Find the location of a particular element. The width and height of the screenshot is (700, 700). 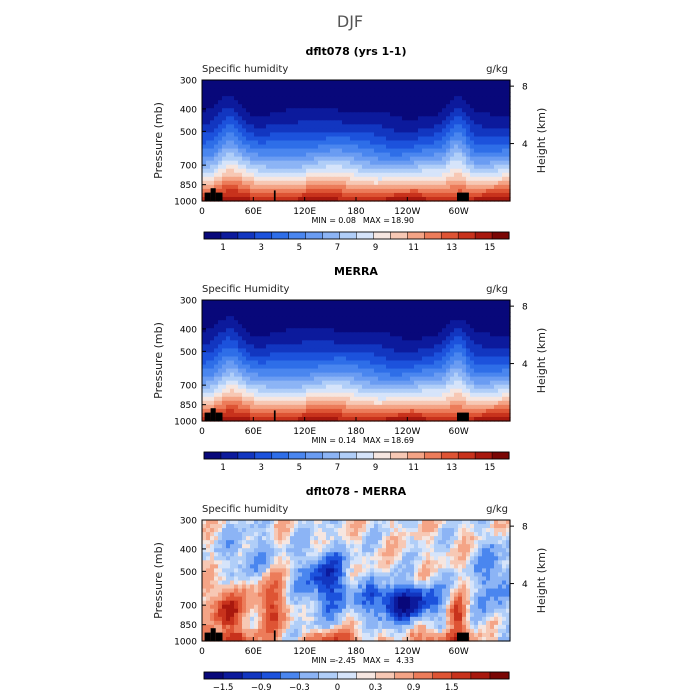

panel-title: dflt078 (yrs 1-1) is located at coordinates (356, 51).